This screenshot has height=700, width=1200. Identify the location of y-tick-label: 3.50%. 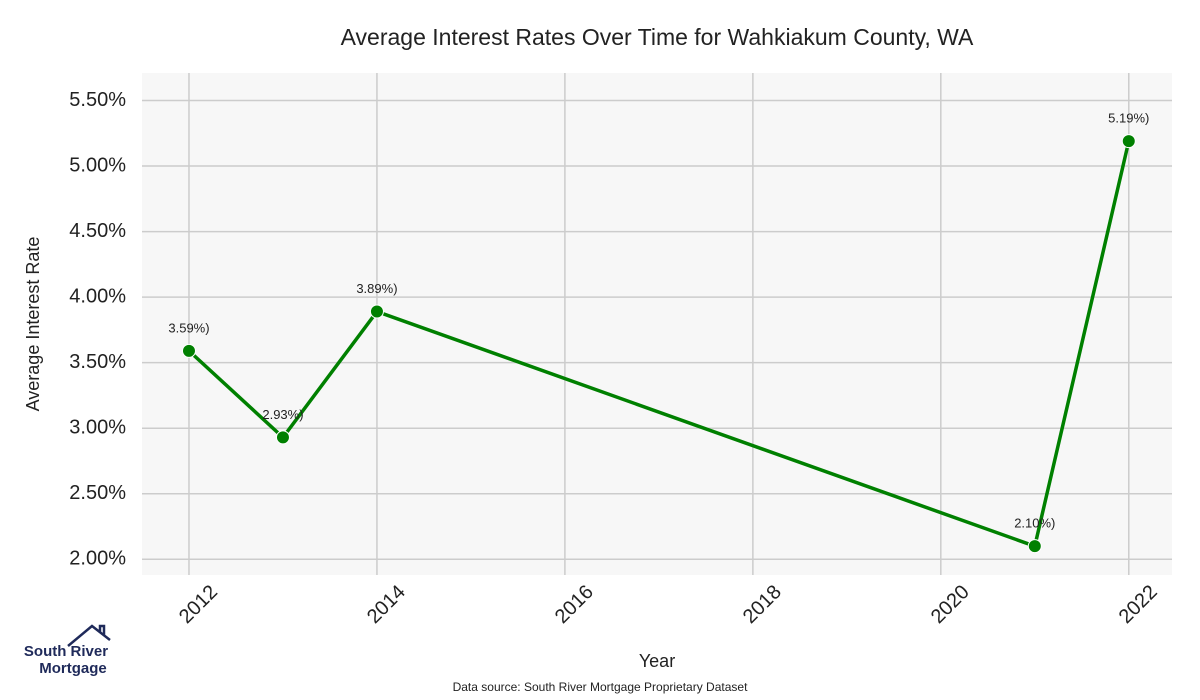
(97, 362).